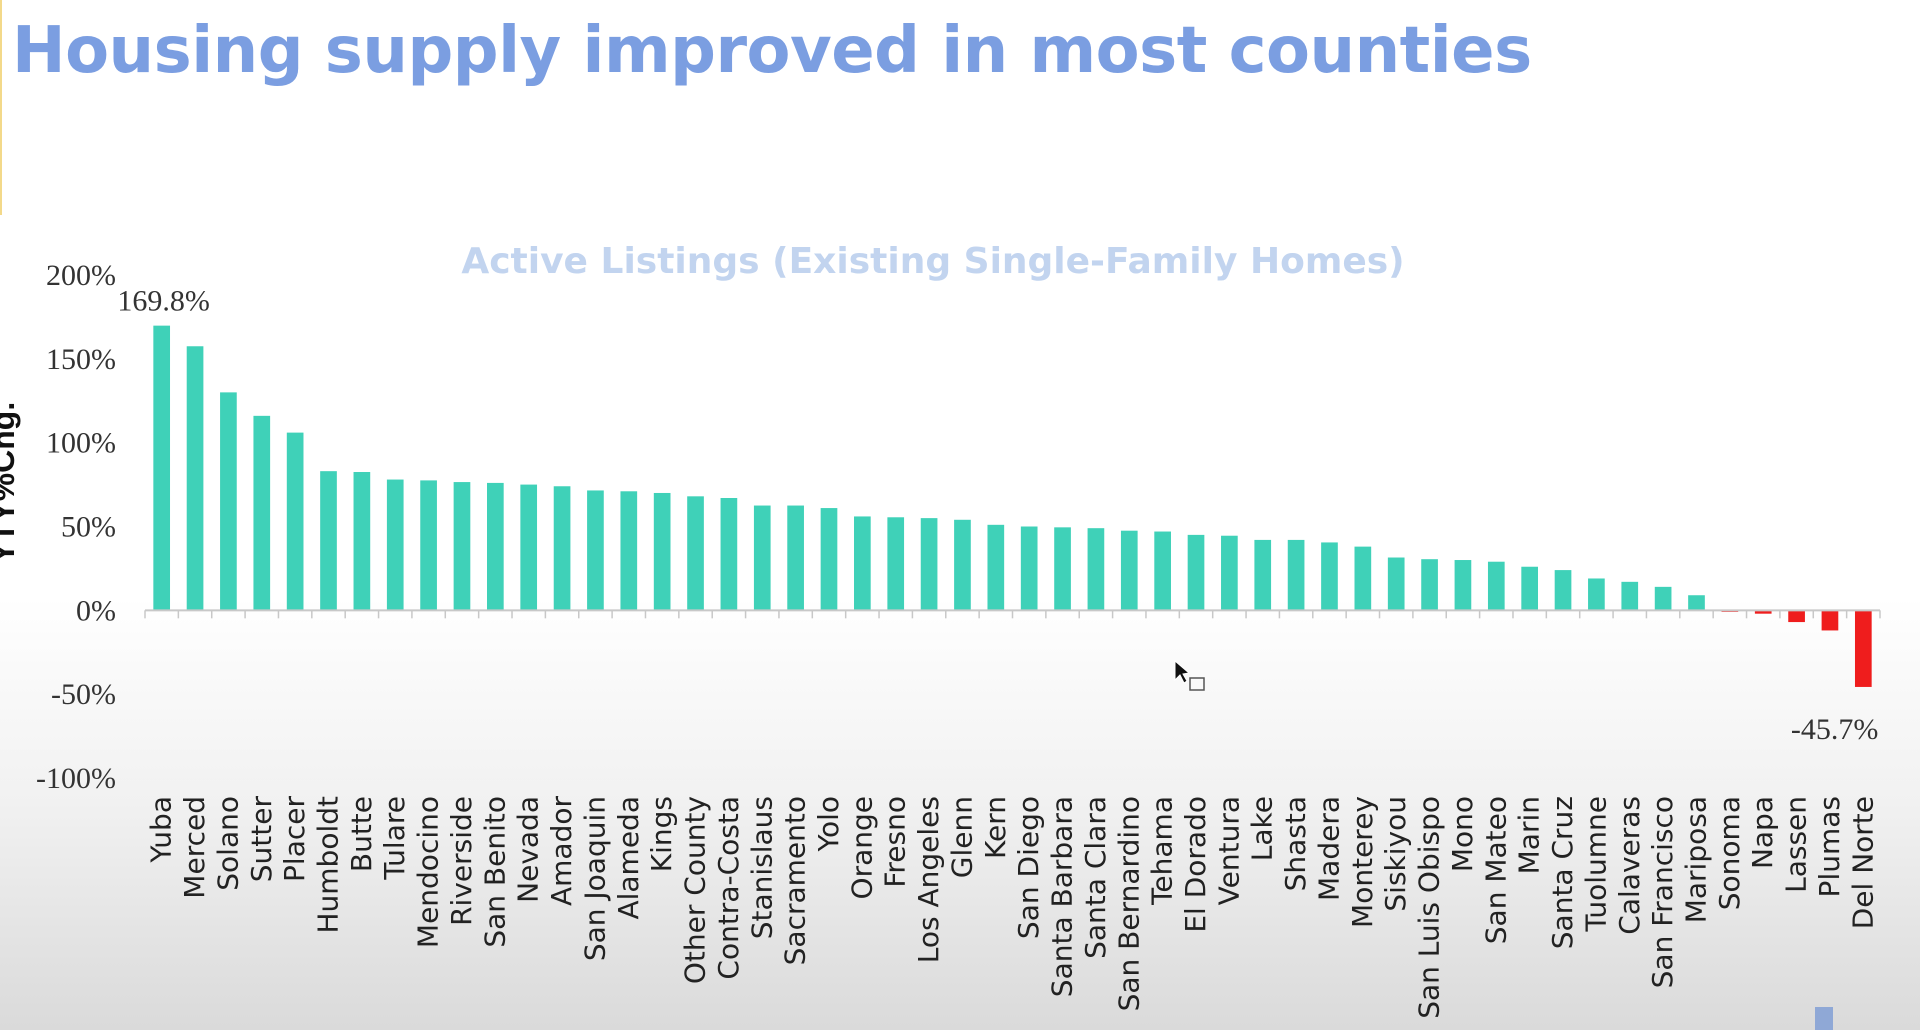  I want to click on bar-kern, so click(996, 567).